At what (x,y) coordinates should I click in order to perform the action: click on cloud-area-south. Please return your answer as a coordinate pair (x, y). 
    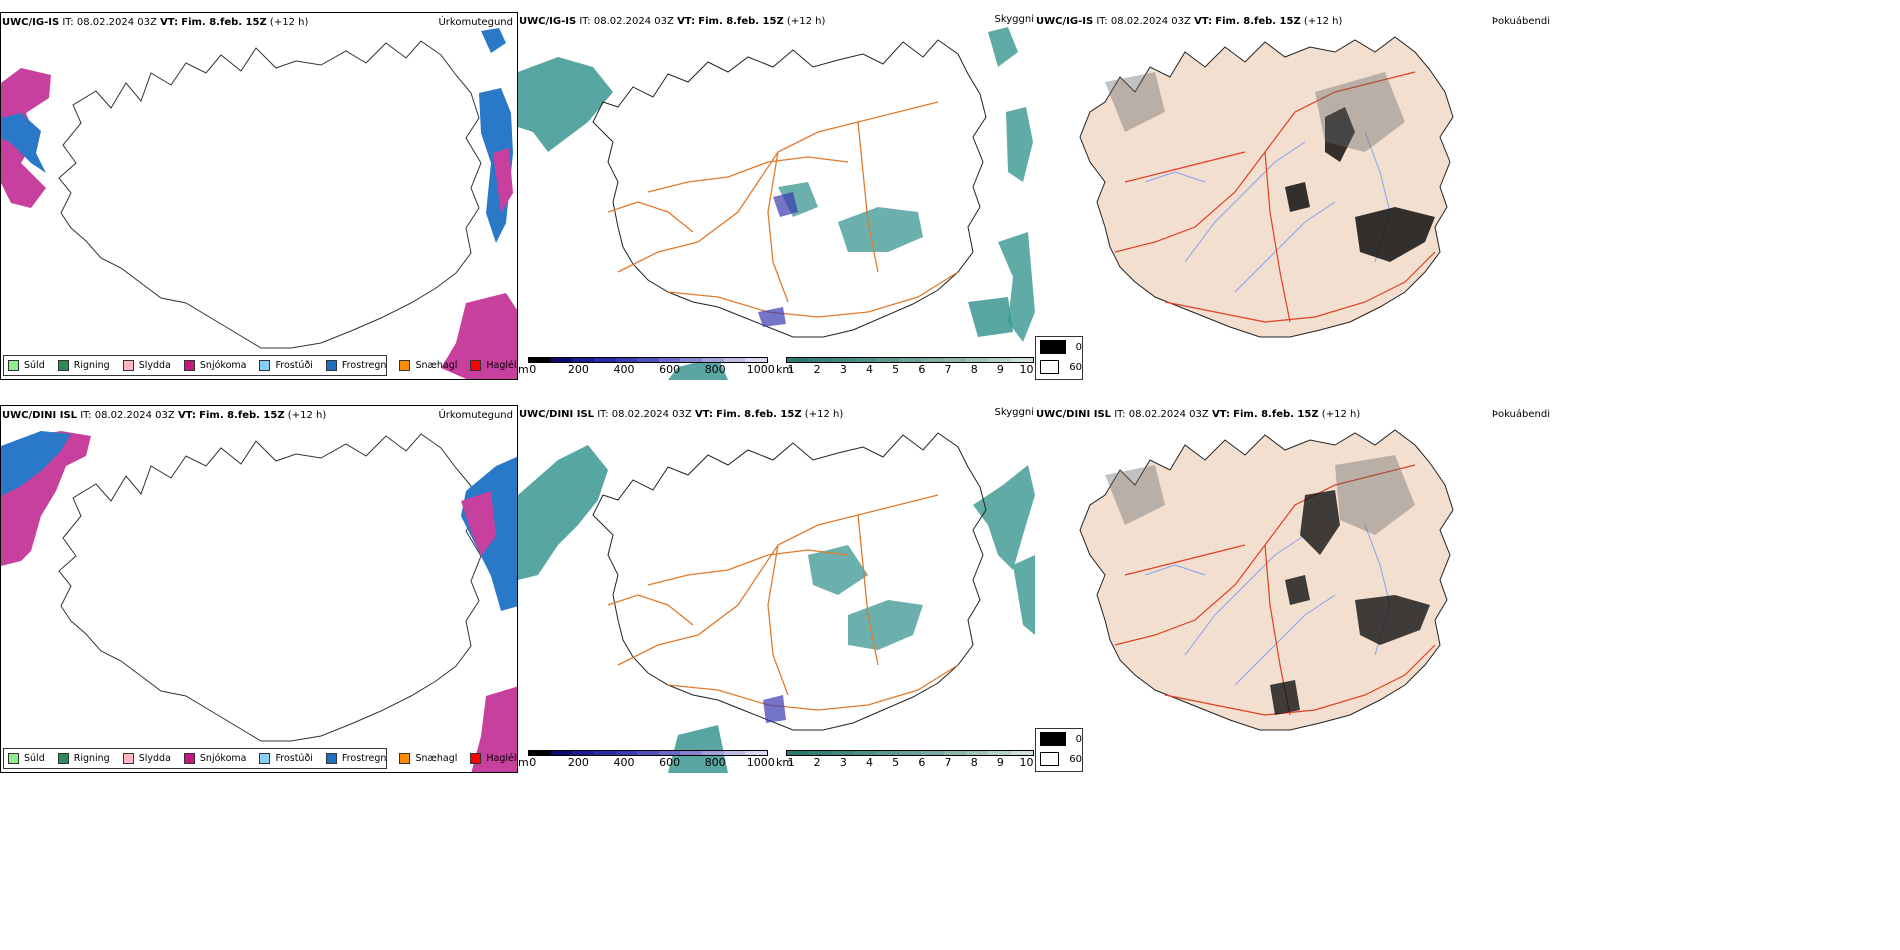
    Looking at the image, I should click on (698, 749).